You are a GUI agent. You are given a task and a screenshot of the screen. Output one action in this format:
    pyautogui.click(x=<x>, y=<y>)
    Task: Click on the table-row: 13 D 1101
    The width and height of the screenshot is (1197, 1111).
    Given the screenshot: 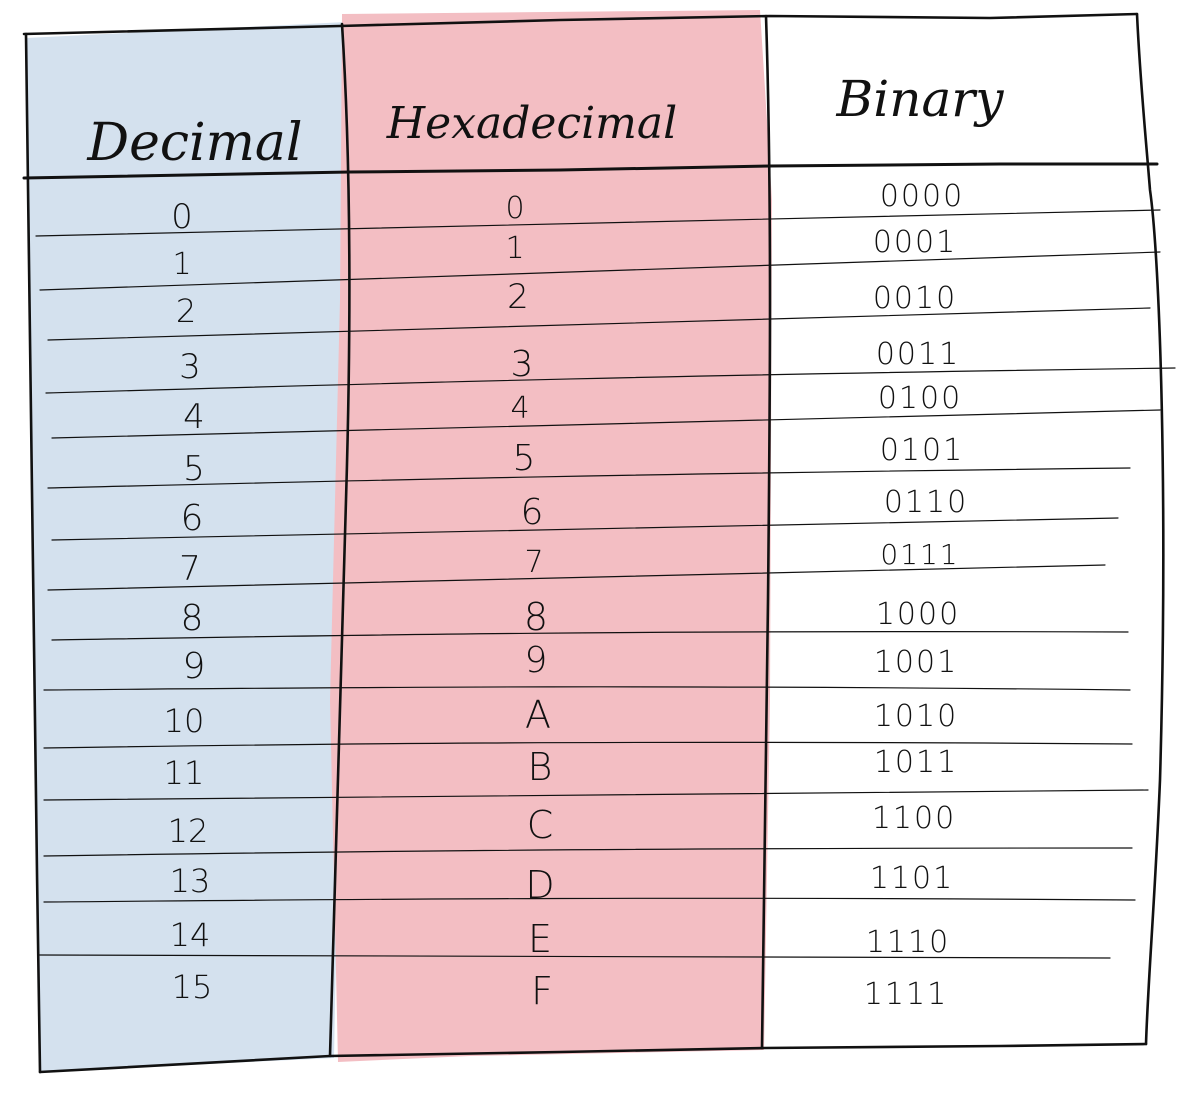 What is the action you would take?
    pyautogui.click(x=562, y=884)
    